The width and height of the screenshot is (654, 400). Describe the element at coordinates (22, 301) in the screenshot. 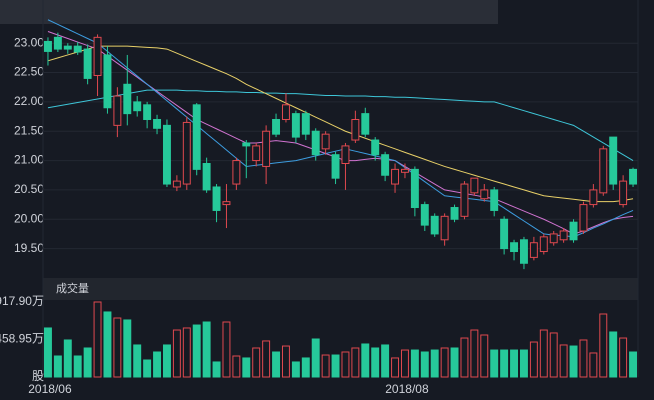

I see `y-tick-label: 917.90万` at that location.